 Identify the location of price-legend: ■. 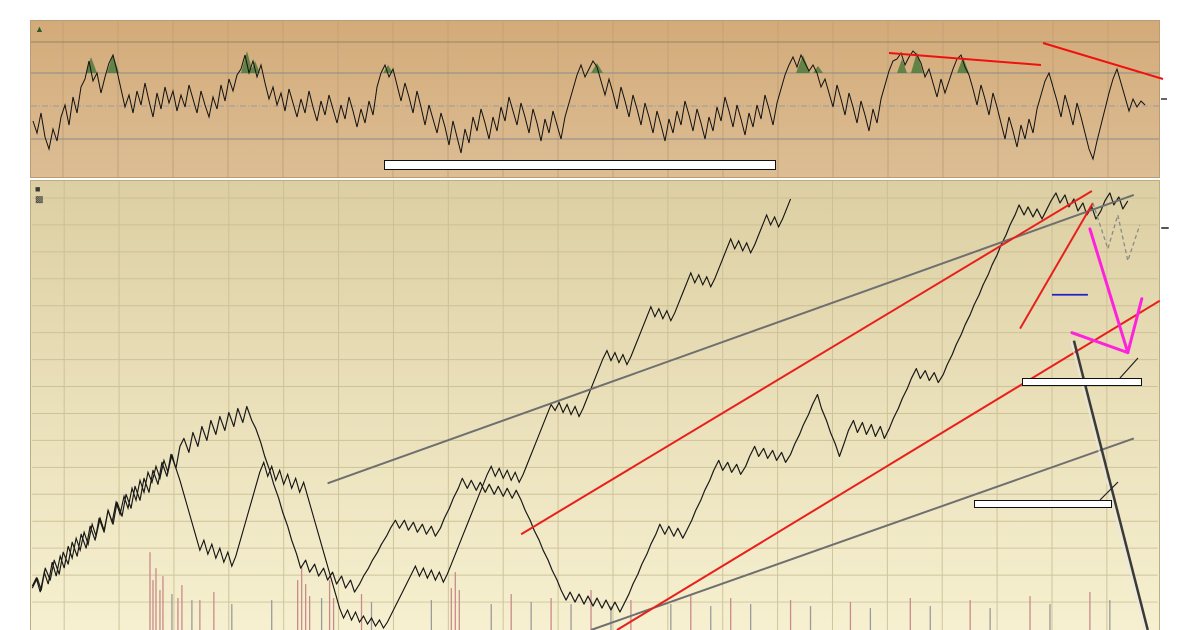
(37, 189).